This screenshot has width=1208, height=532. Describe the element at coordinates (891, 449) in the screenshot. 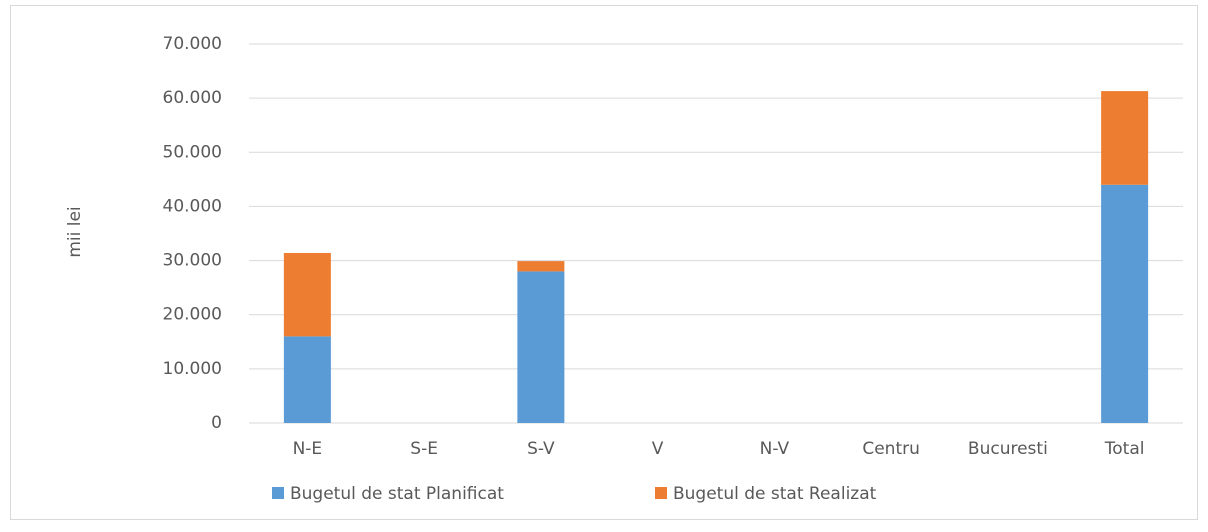

I see `x-tick-label: Centru` at that location.